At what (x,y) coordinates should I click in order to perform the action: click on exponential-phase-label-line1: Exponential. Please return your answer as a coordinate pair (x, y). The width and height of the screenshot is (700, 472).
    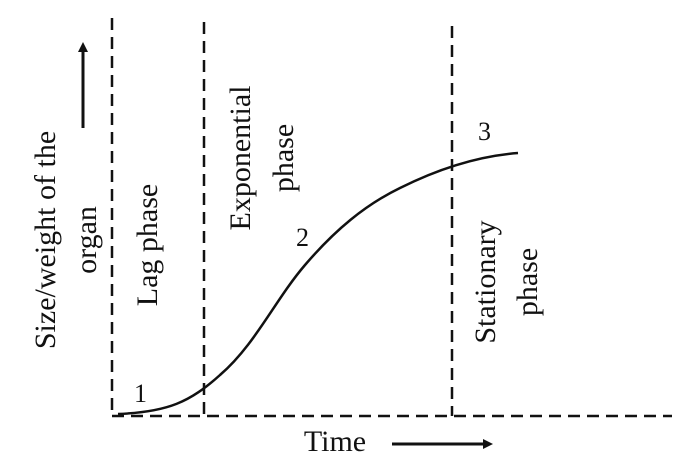
    Looking at the image, I should click on (240, 158).